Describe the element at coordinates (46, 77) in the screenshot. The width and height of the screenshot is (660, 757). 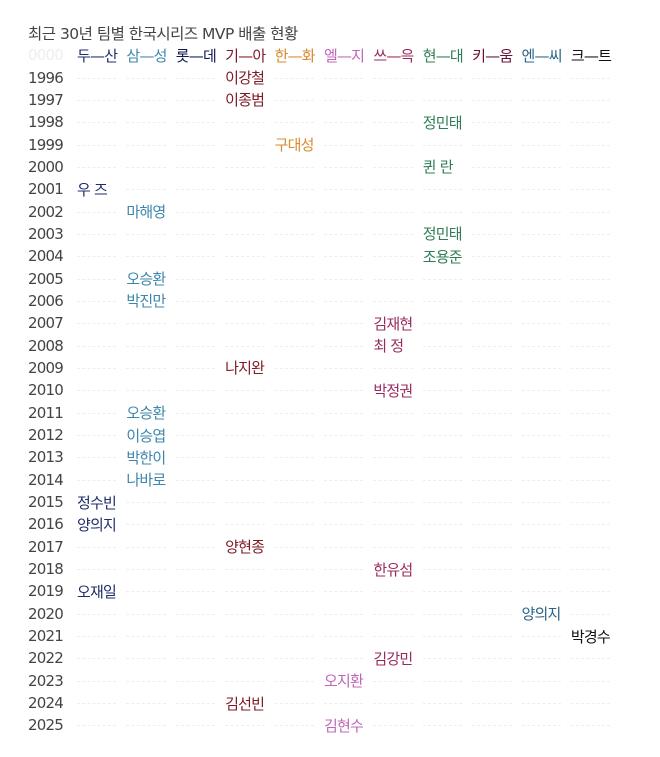
I see `year-label: 1996` at that location.